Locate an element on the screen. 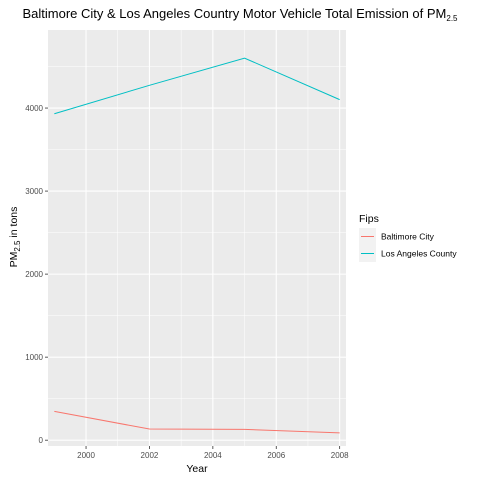 Image resolution: width=480 pixels, height=480 pixels. y-tick-label: 2000 is located at coordinates (34, 274).